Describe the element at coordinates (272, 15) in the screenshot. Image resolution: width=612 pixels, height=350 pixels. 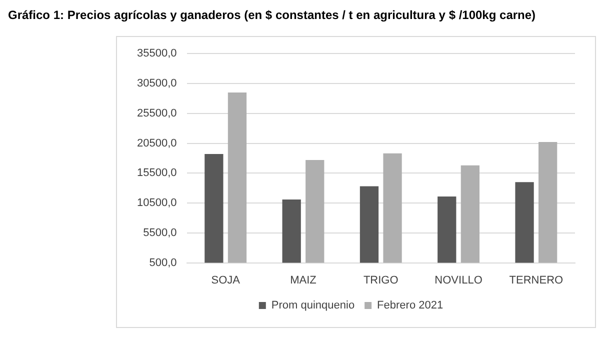
I see `chart-title: Gráfico 1: Precios agrícolas y ganaderos (en $ constantes / t en agricultura y $ /100kg carne)` at that location.